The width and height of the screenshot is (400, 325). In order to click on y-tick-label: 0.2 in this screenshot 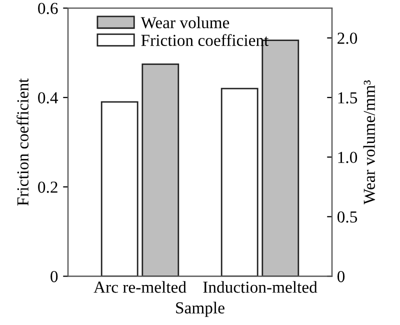, I will do `click(48, 187)`.